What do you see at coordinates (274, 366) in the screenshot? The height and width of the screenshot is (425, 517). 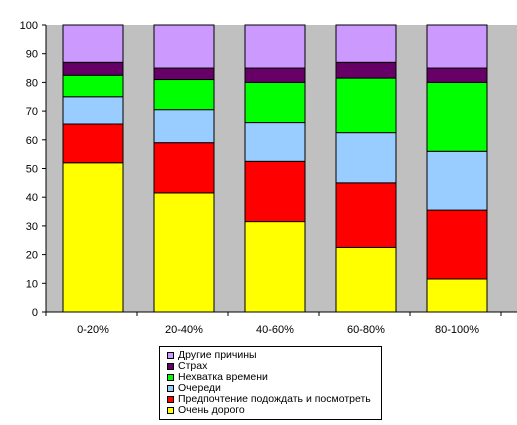 I see `legend-item: Страх` at bounding box center [274, 366].